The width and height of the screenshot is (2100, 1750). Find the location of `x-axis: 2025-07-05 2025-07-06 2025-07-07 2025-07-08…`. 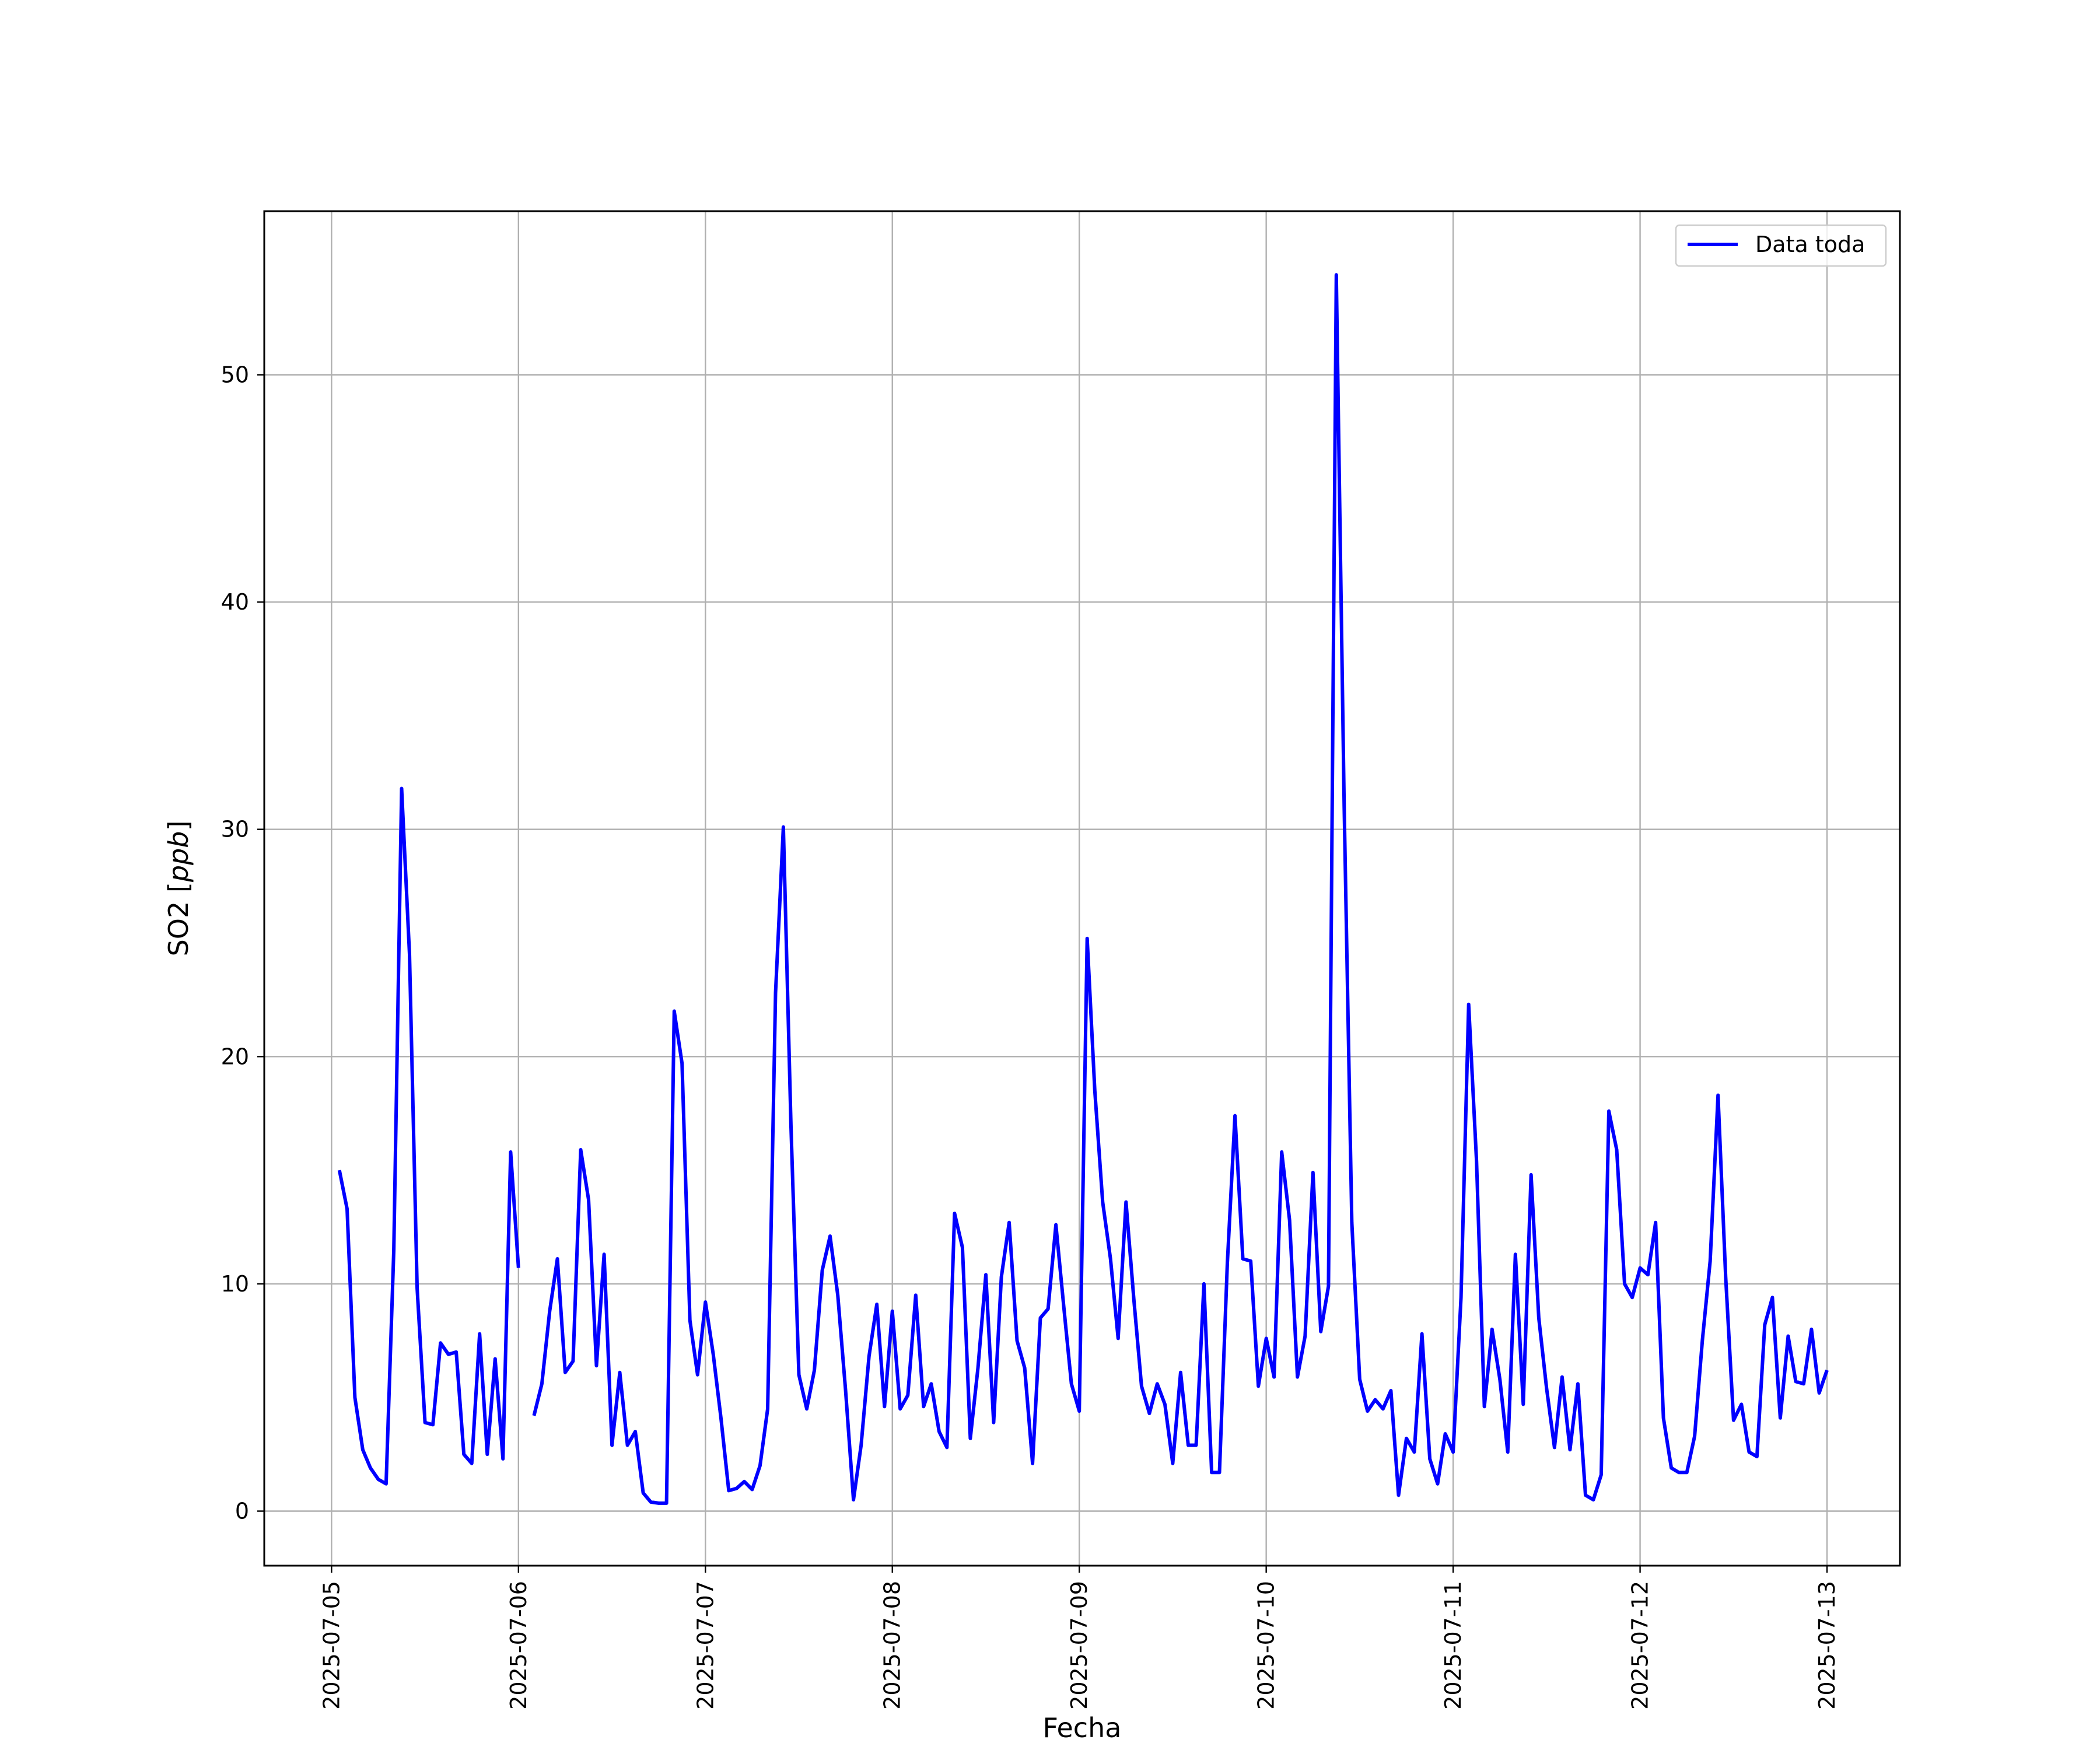

x-axis: 2025-07-05 2025-07-06 2025-07-07 2025-07-08… is located at coordinates (1079, 1638).